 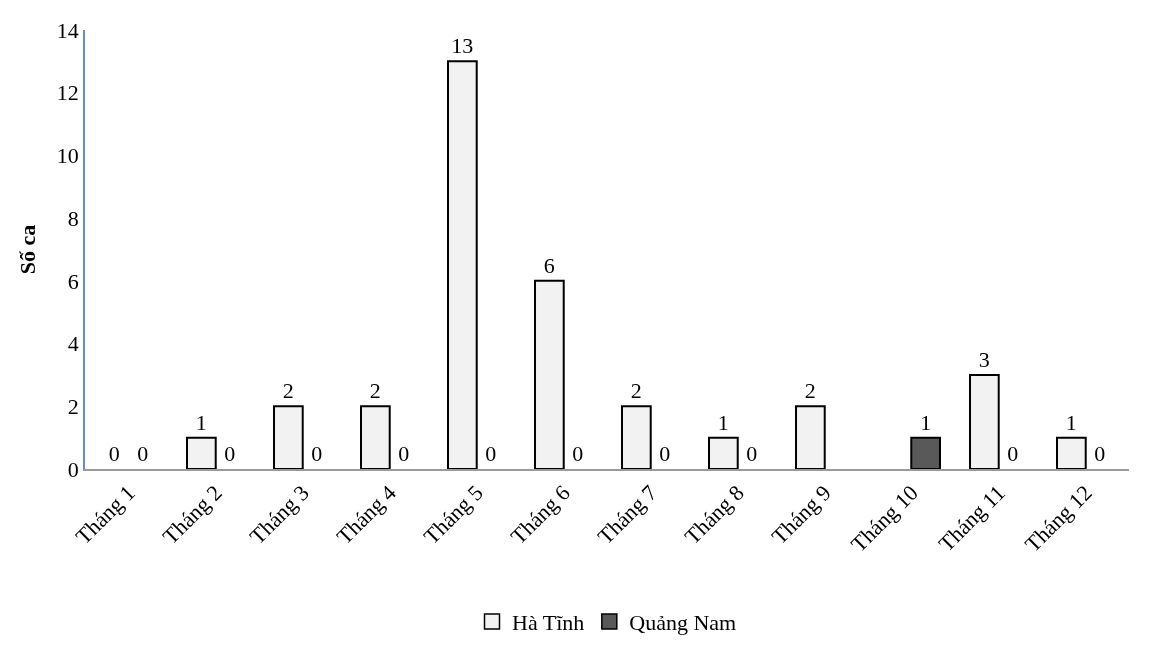 What do you see at coordinates (549, 265) in the screenshot?
I see `data-label: 6` at bounding box center [549, 265].